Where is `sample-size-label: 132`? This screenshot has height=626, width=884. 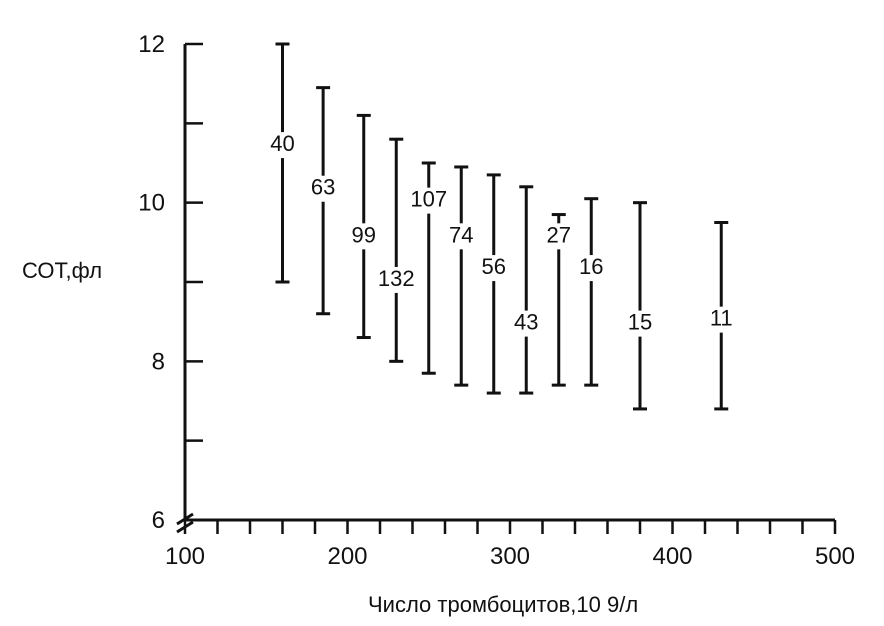 sample-size-label: 132 is located at coordinates (396, 278).